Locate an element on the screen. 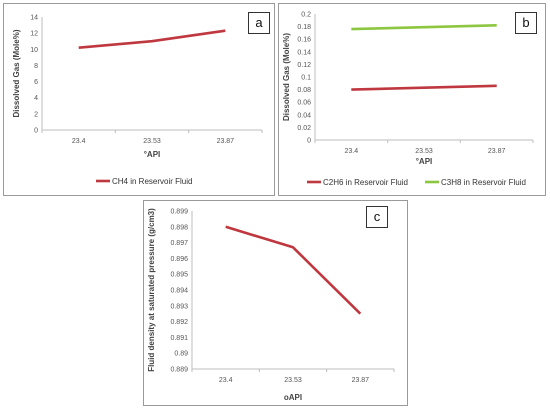 This screenshot has height=411, width=550. panel-label-b: b is located at coordinates (526, 23).